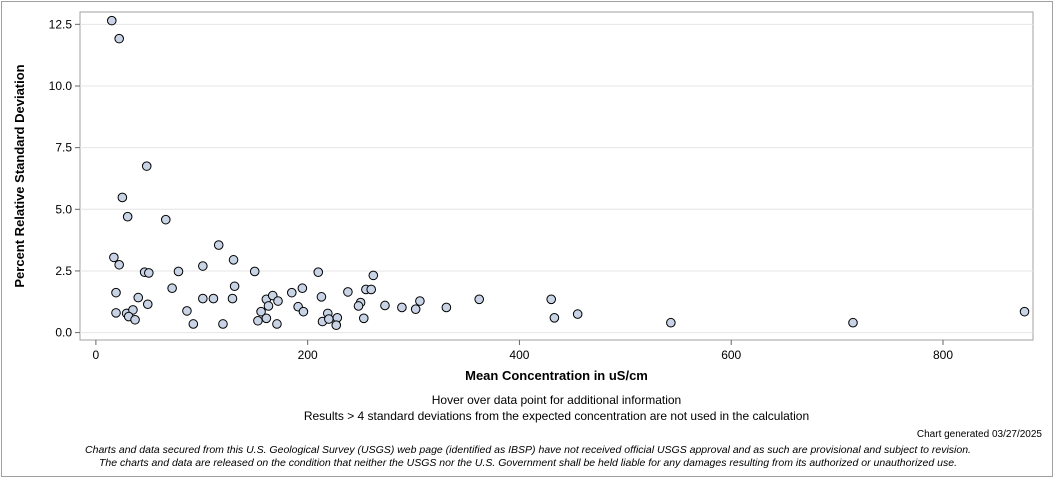 The image size is (1056, 480). Describe the element at coordinates (979, 434) in the screenshot. I see `chart-generated-date: Chart generated 03/27/2025` at that location.